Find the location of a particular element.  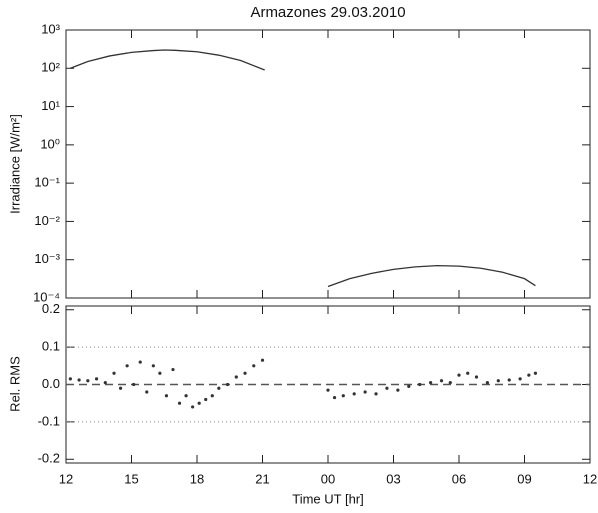

x-tick-label: 18 is located at coordinates (197, 478).